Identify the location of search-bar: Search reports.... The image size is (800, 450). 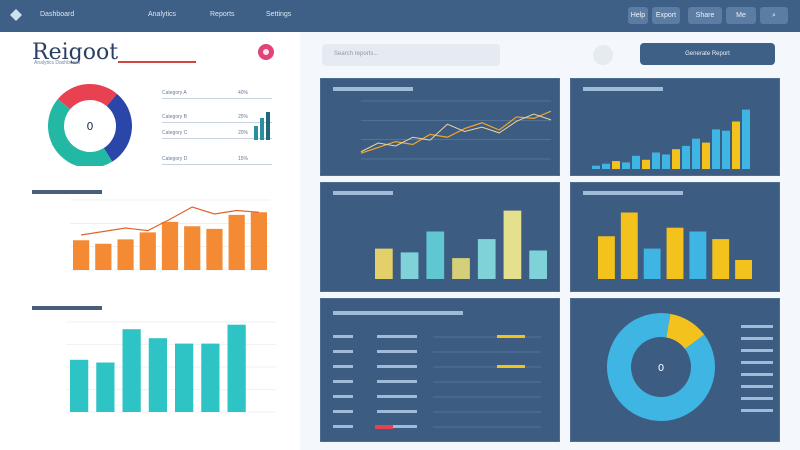
(411, 55).